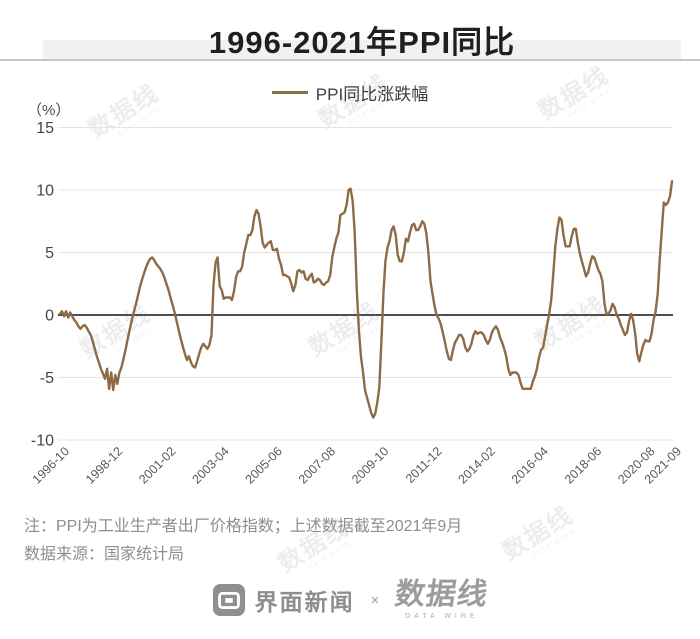 This screenshot has width=700, height=639. What do you see at coordinates (442, 594) in the screenshot?
I see `datawire-logo-text: 数据线` at bounding box center [442, 594].